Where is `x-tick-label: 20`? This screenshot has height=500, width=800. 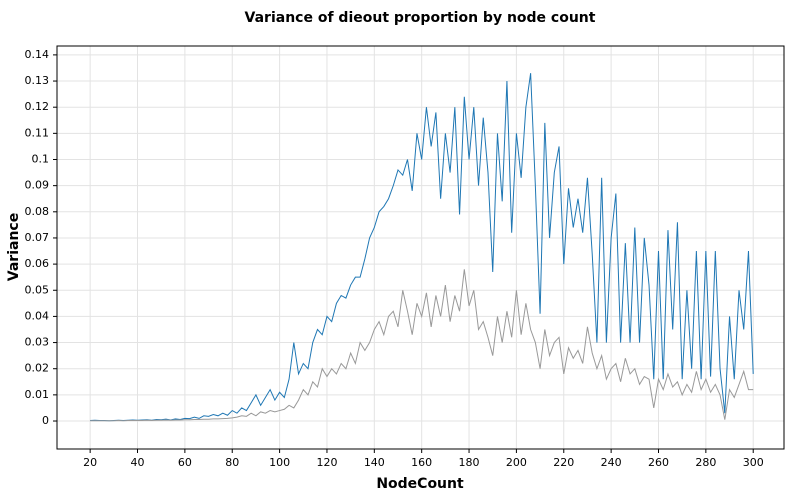
x-tick-label: 20 is located at coordinates (90, 462).